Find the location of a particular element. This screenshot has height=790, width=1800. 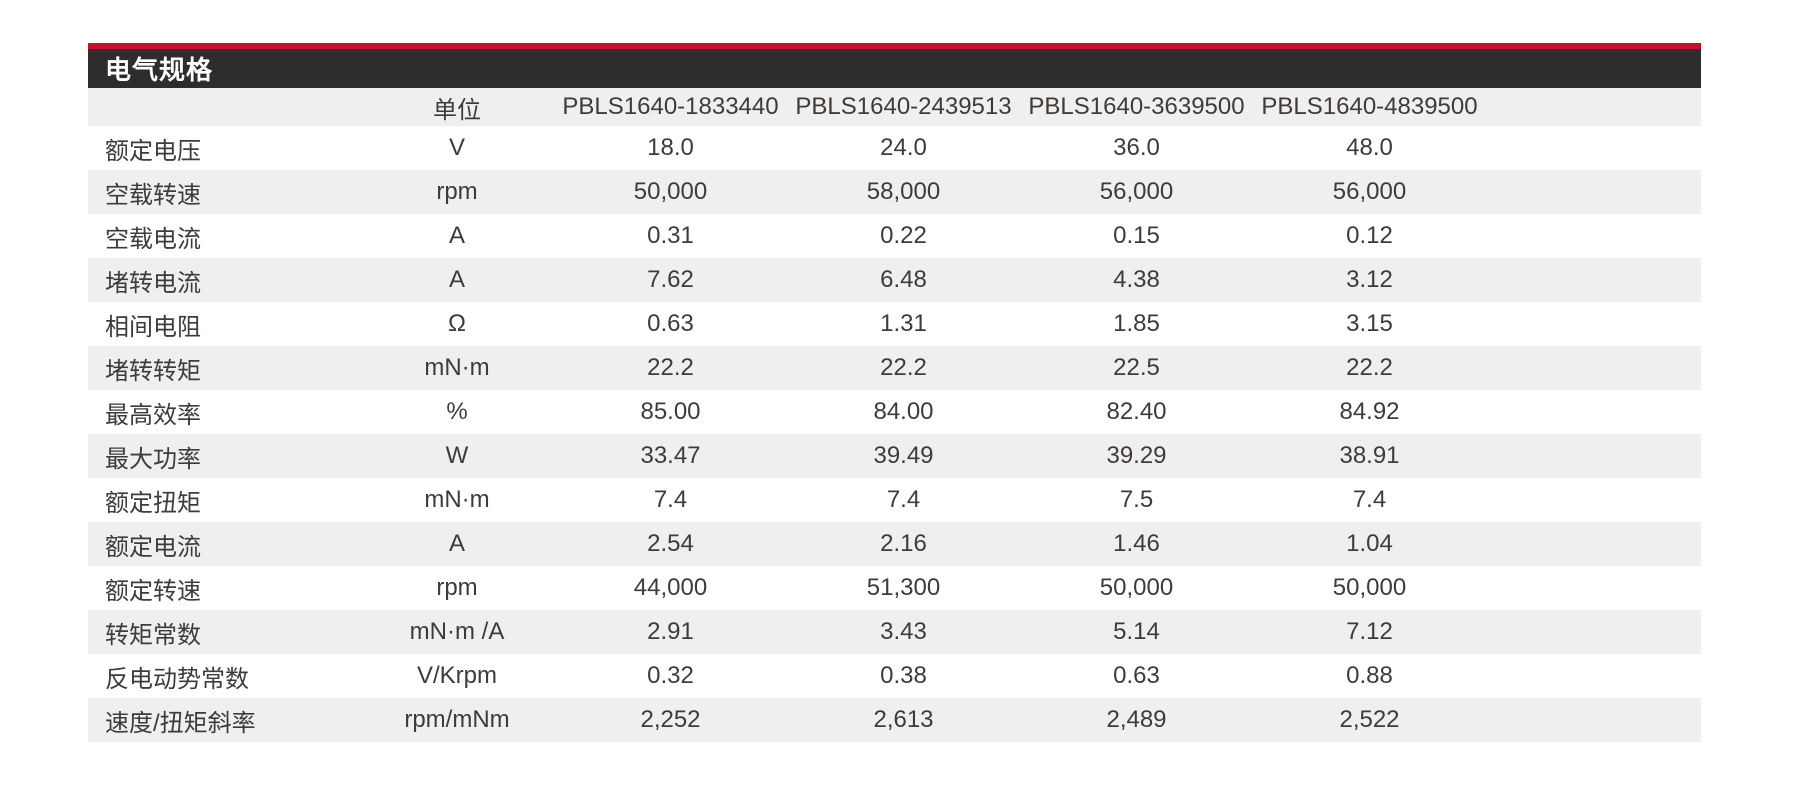

spec-row: 额定转速 rpm 44,000 51,300 50,000 50,000 is located at coordinates (894, 588).